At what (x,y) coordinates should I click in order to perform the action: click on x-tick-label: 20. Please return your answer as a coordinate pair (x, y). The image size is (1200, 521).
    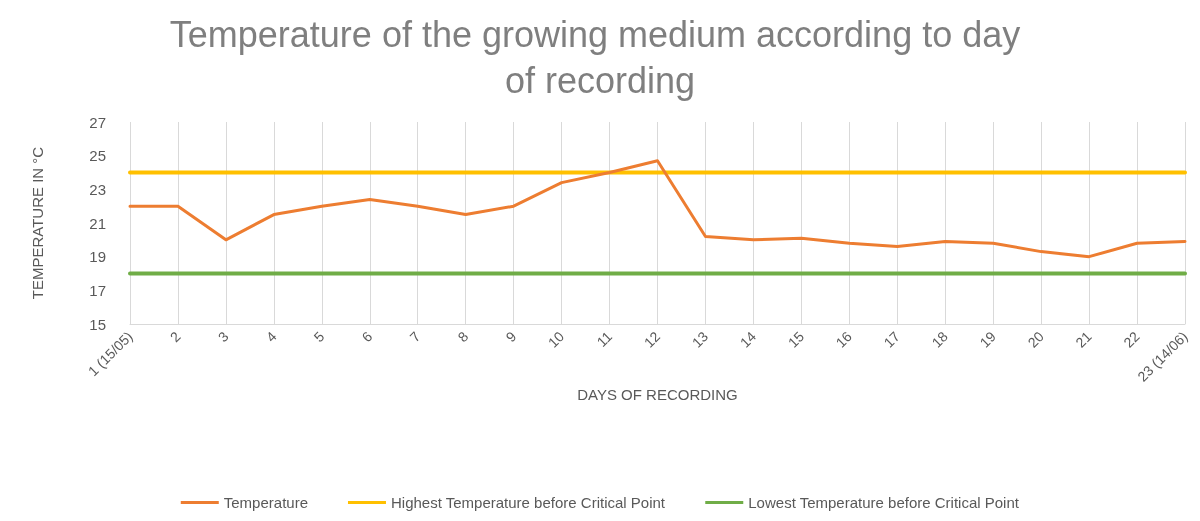
    Looking at the image, I should click on (1035, 339).